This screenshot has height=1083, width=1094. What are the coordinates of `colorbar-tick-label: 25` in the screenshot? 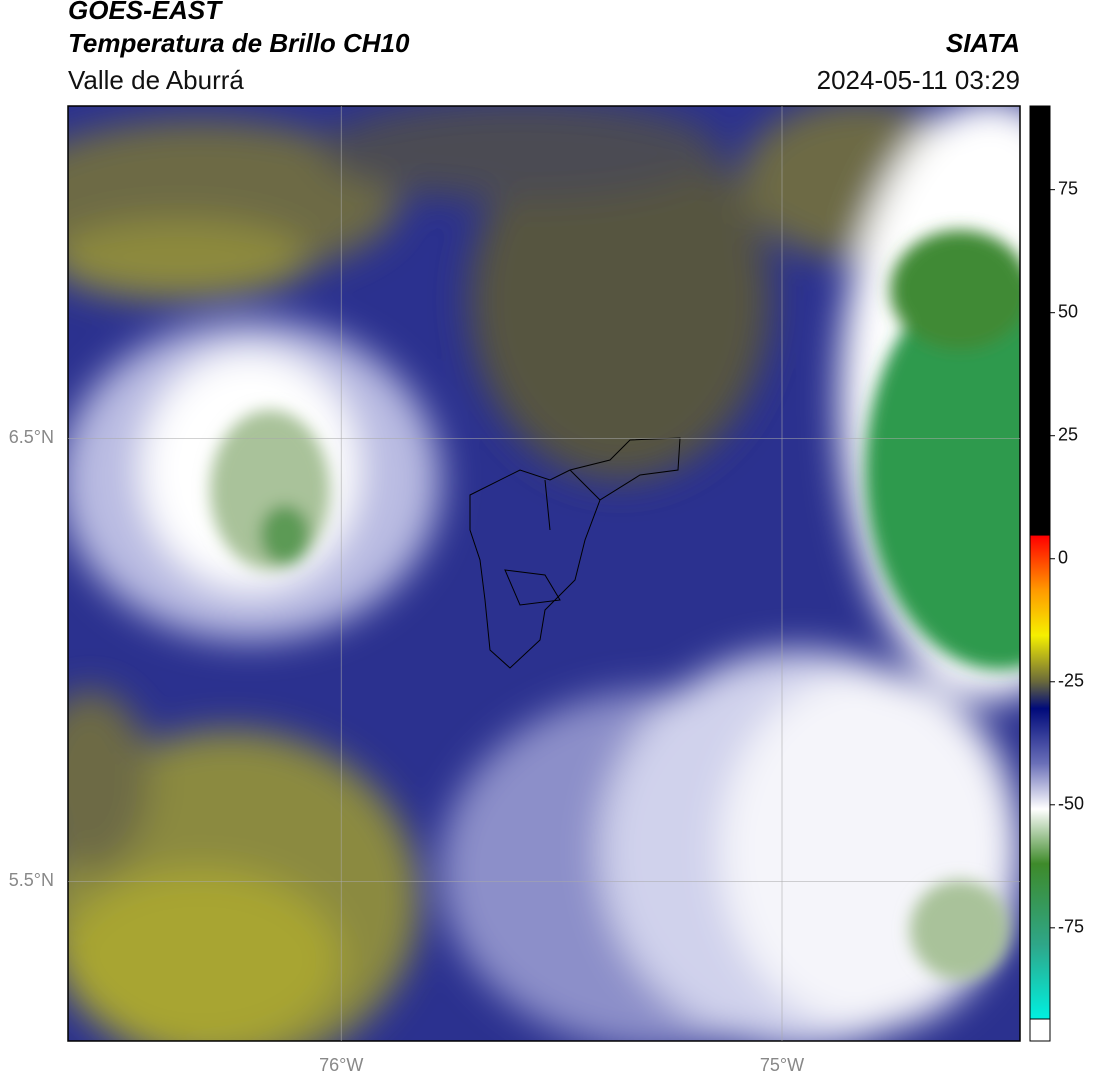 It's located at (1068, 434).